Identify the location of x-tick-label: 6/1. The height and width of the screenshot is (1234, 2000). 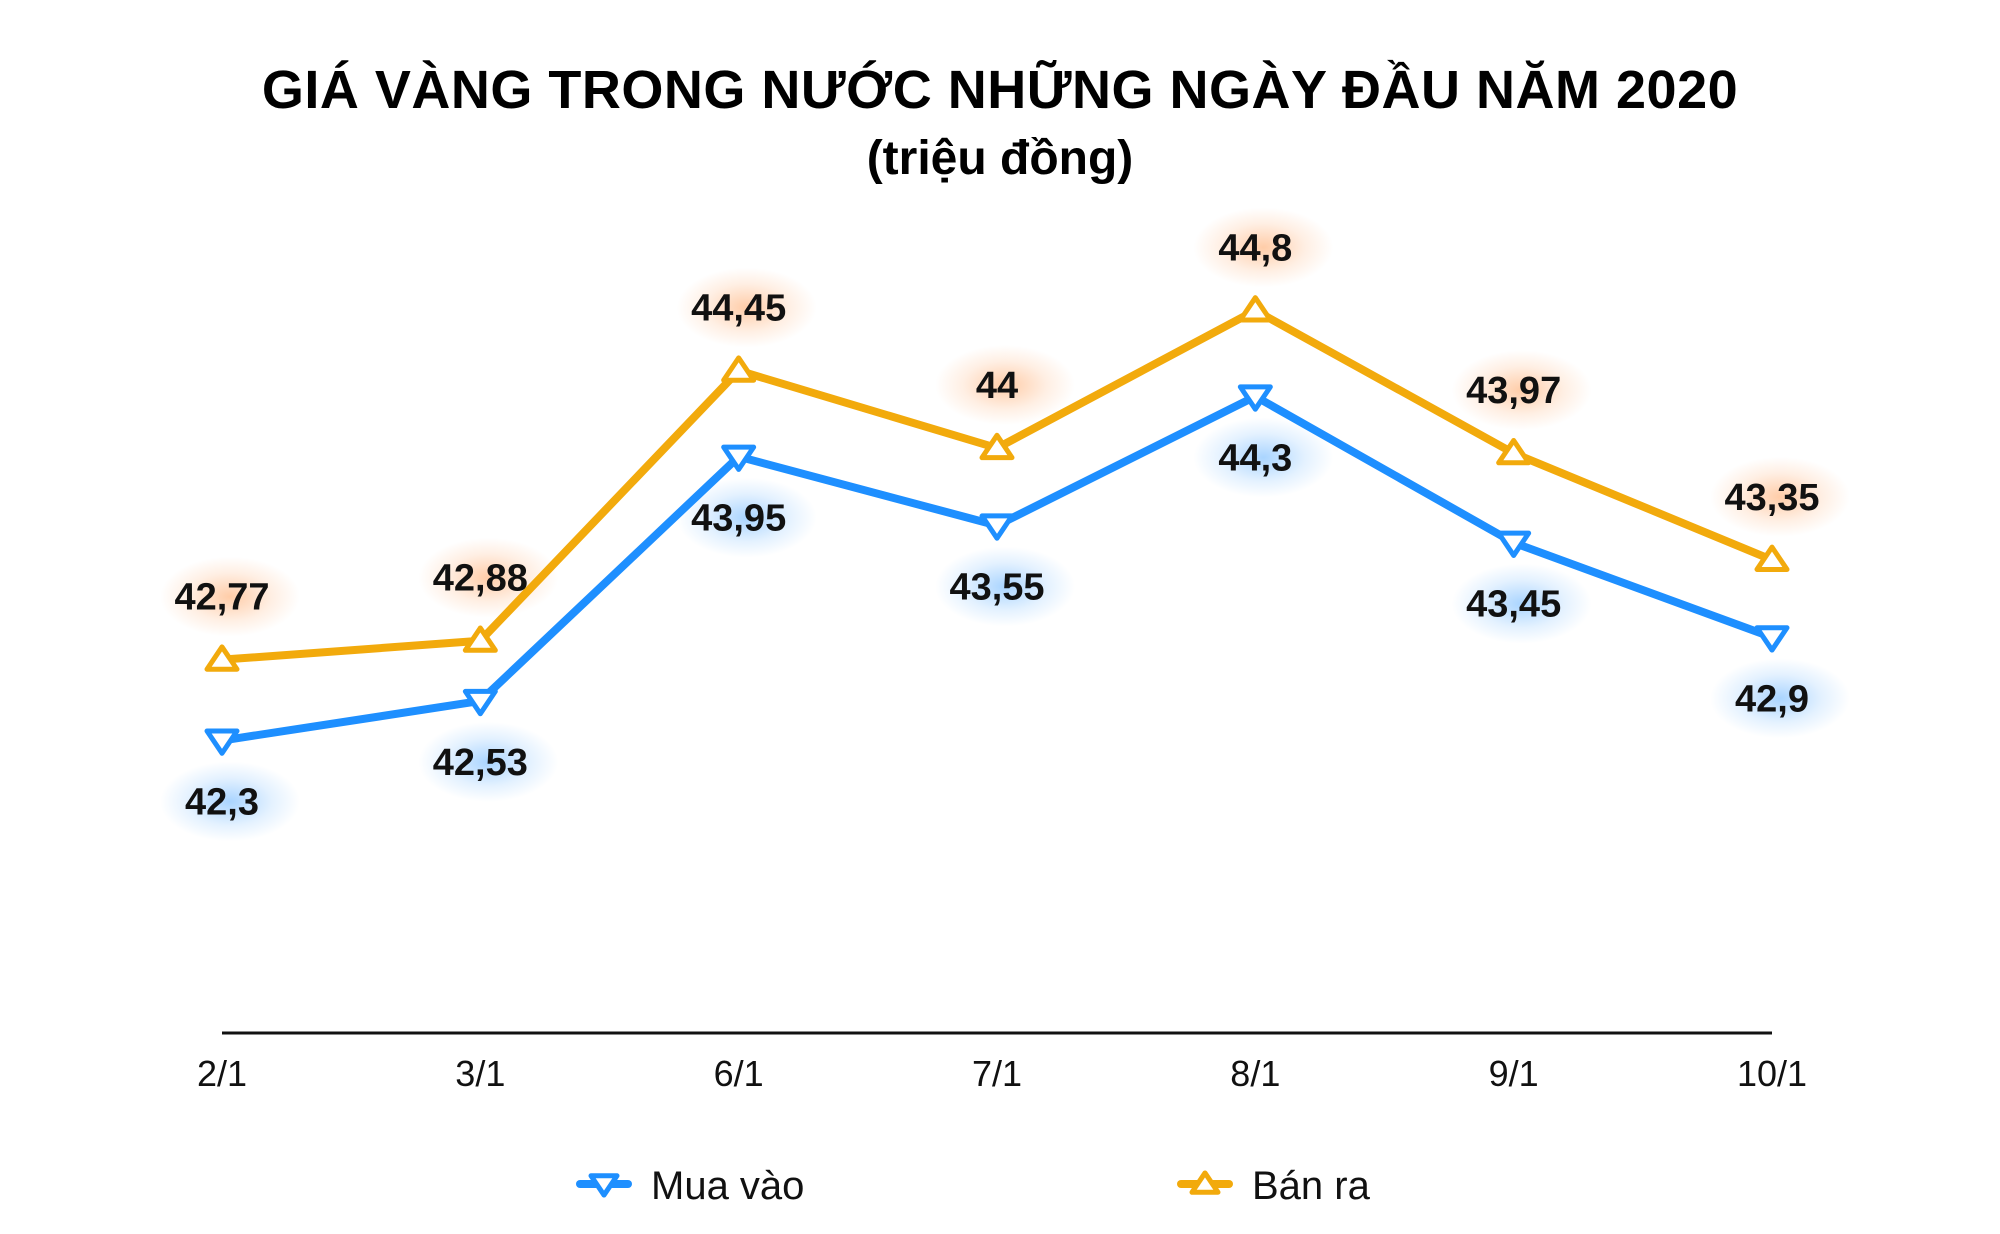
(739, 1073).